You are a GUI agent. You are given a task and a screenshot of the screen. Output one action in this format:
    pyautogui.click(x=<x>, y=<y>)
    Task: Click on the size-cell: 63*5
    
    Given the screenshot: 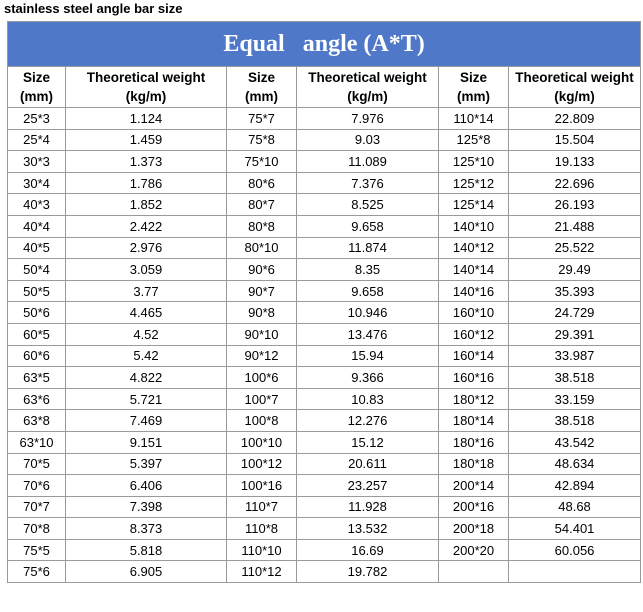 What is the action you would take?
    pyautogui.click(x=36, y=377)
    